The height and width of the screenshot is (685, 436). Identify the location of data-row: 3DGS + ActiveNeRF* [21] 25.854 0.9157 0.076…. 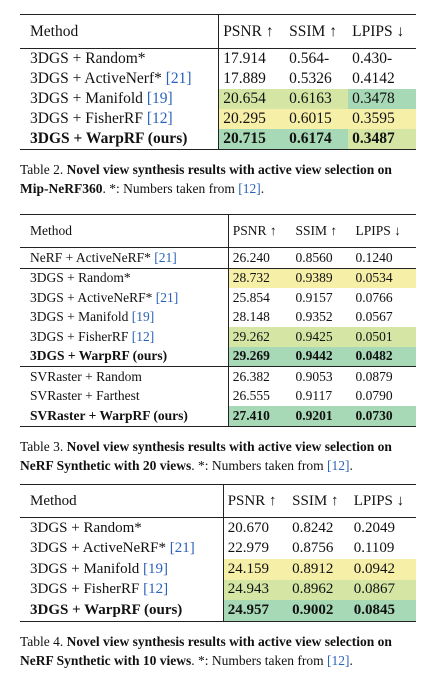
(218, 298).